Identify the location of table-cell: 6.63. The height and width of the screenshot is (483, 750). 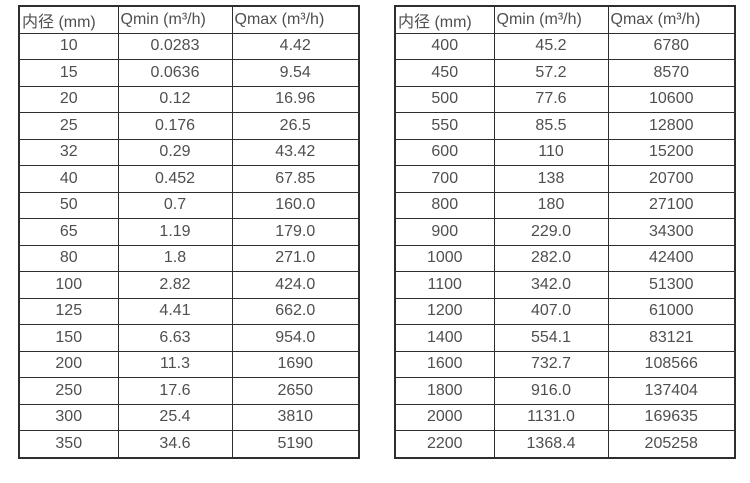
(175, 338).